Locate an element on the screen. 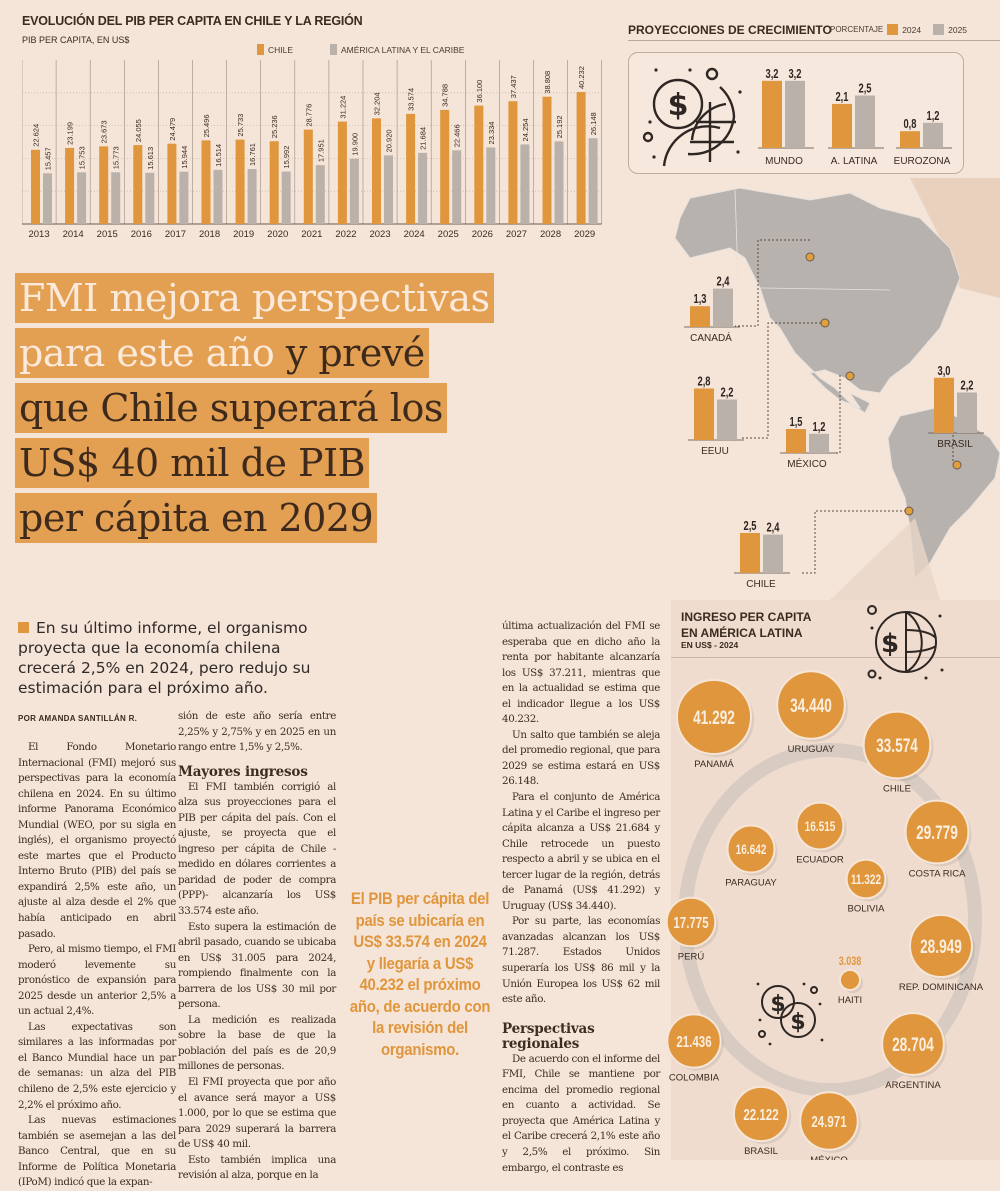  x-tick-2027: 2027 is located at coordinates (516, 234).